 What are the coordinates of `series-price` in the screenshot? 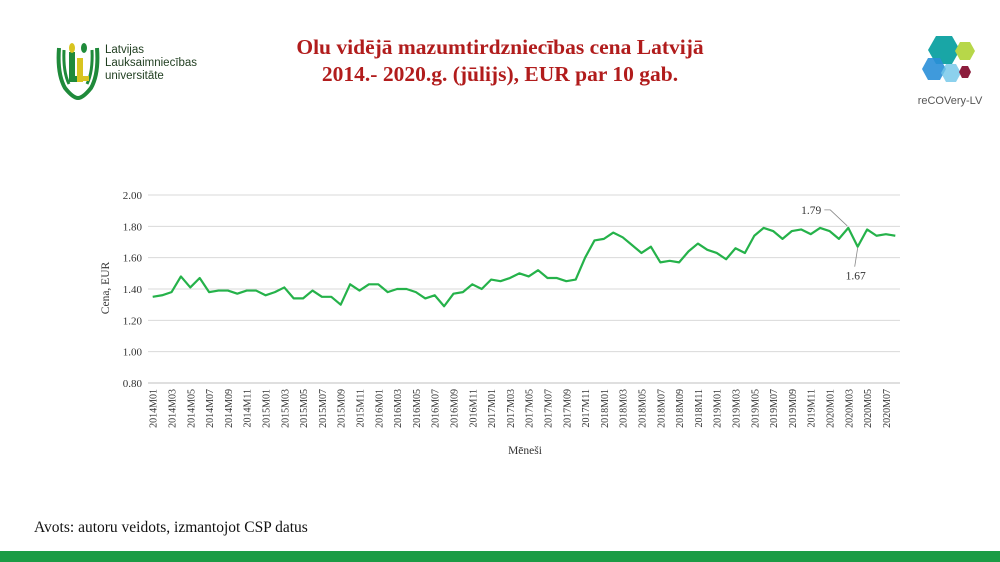 It's located at (524, 267).